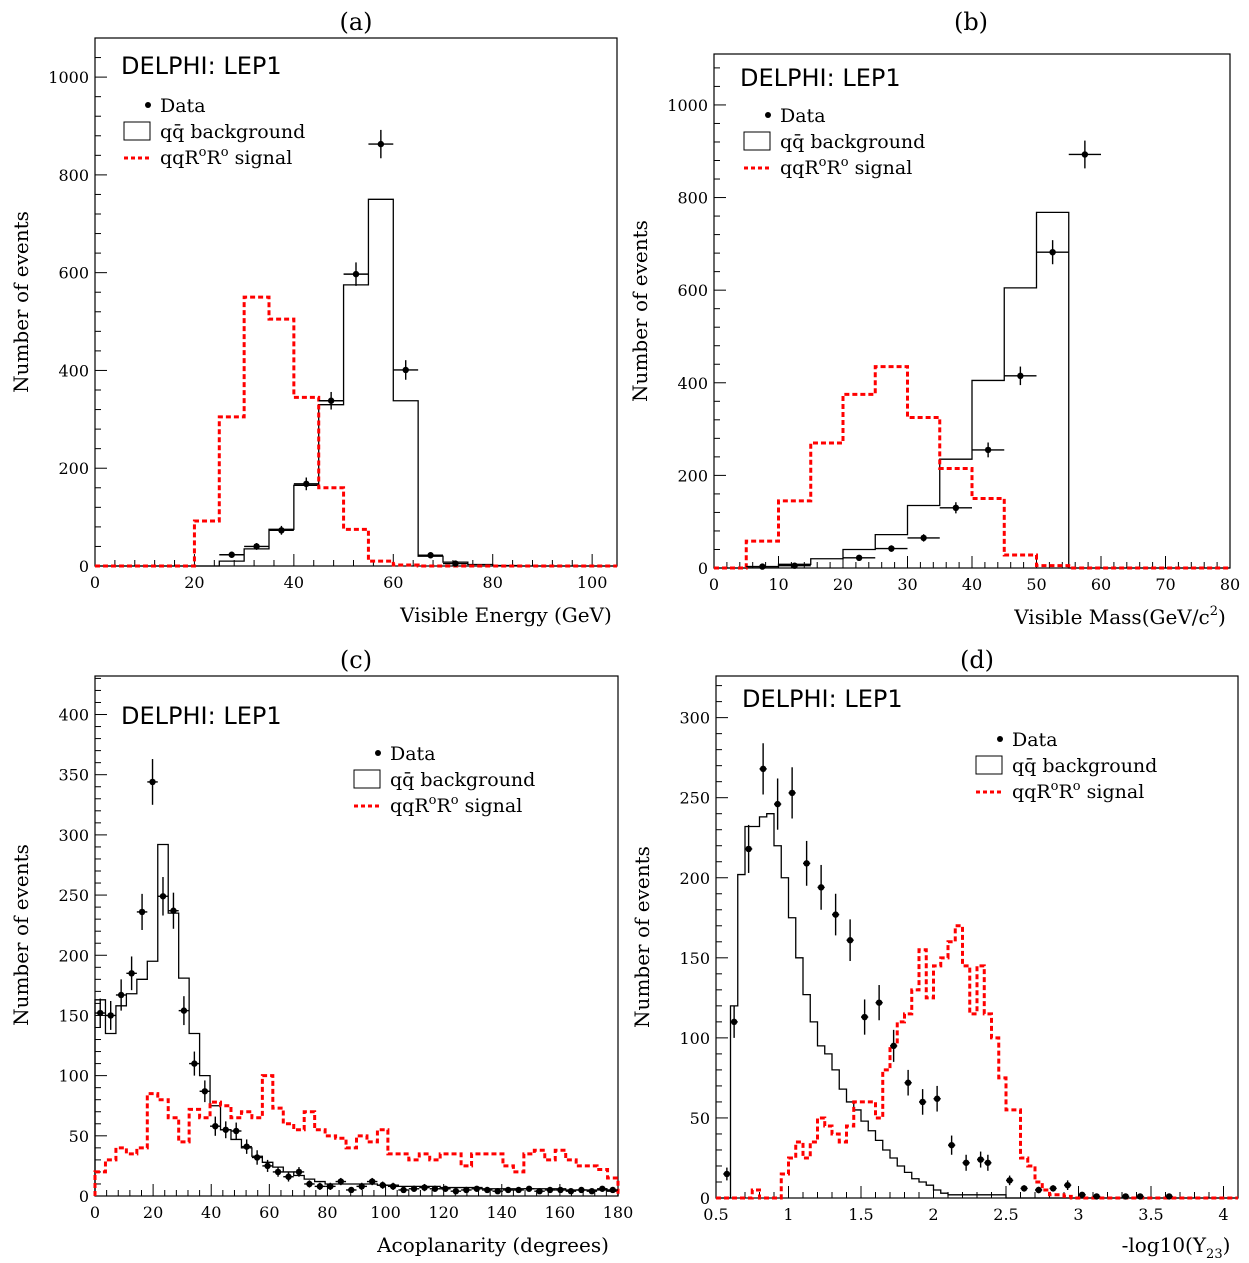  Describe the element at coordinates (788, 1214) in the screenshot. I see `x-tick-label: 1` at that location.